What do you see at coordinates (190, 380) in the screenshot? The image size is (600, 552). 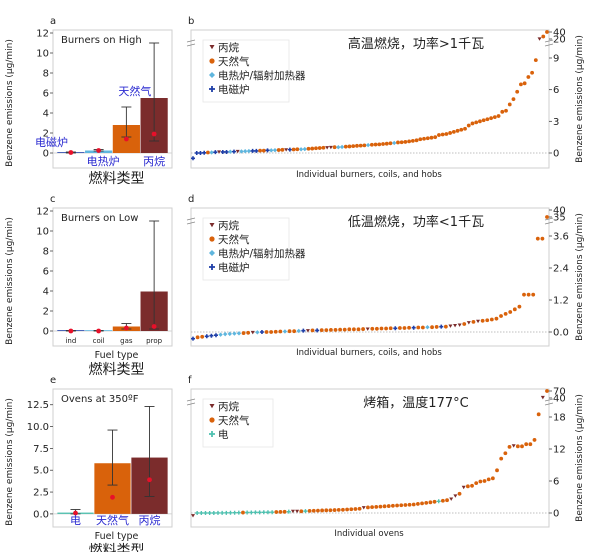 I see `panel-letter: f` at bounding box center [190, 380].